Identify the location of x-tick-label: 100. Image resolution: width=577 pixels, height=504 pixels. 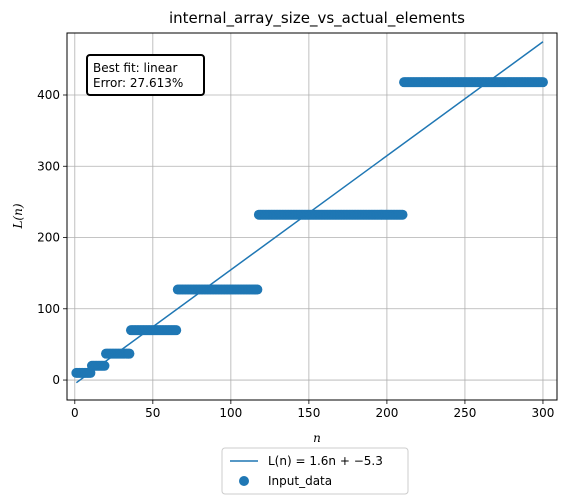
(230, 413).